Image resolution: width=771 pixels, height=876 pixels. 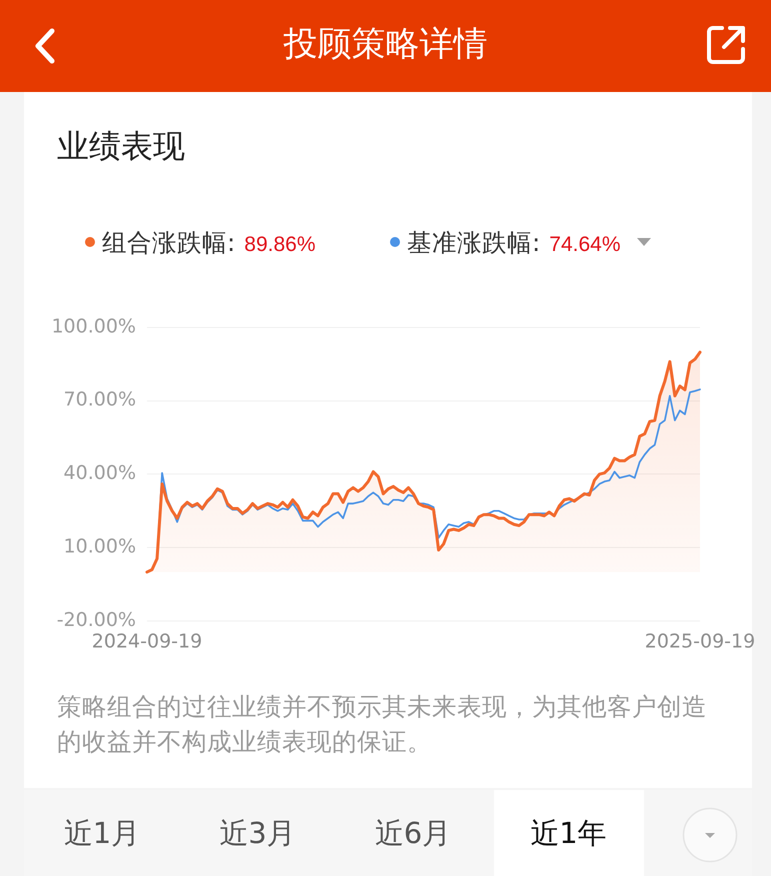 What do you see at coordinates (413, 833) in the screenshot?
I see `text: 近6月` at bounding box center [413, 833].